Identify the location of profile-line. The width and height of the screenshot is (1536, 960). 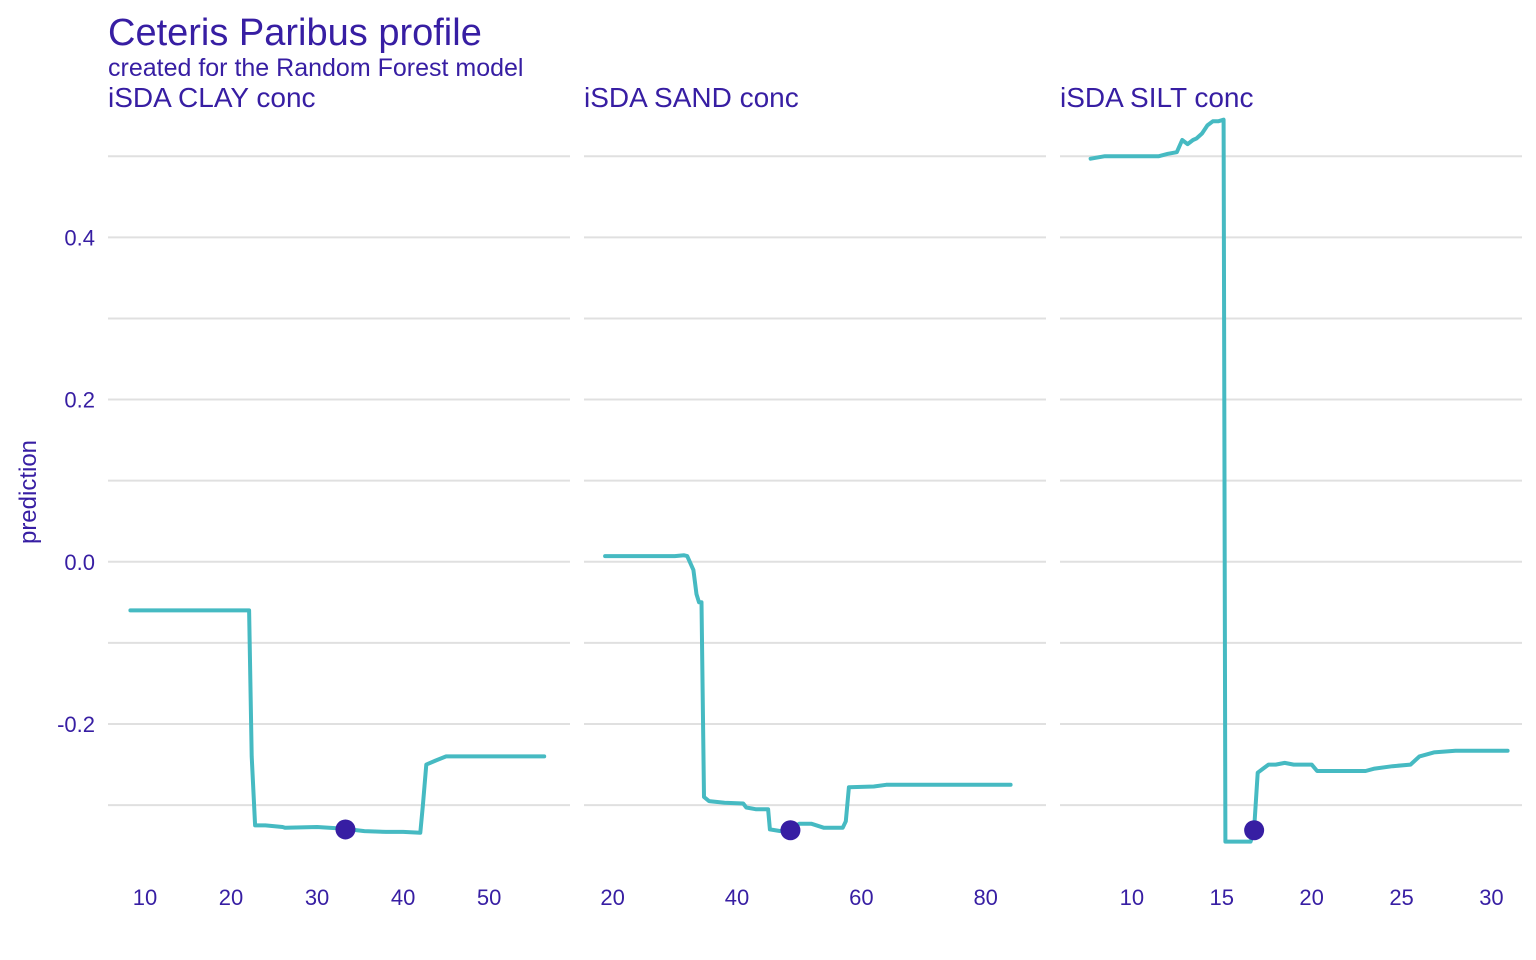
(808, 693).